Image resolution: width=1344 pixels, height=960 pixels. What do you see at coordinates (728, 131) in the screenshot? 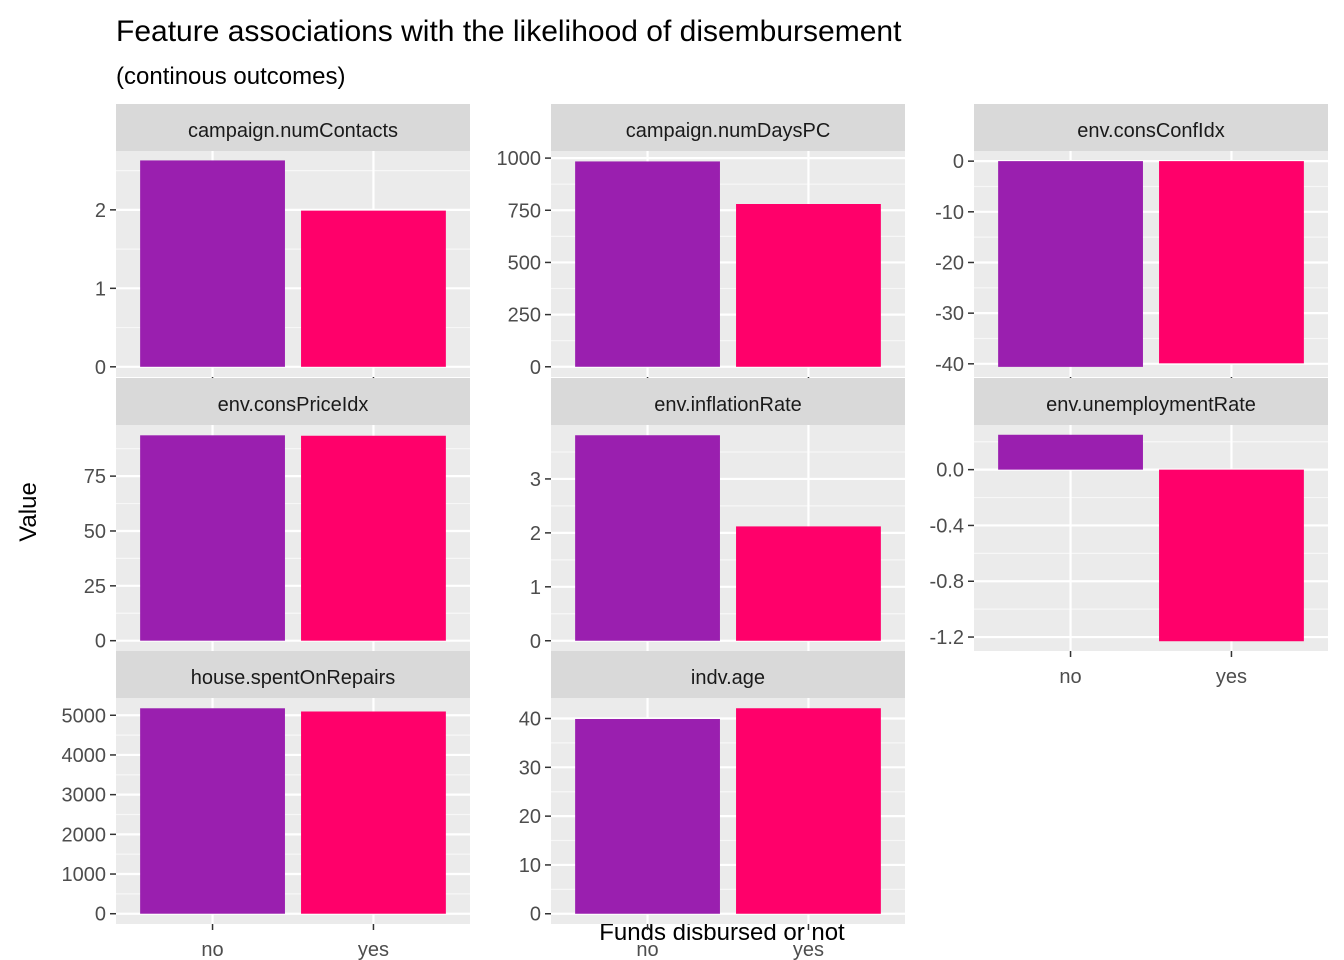
I see `facet-strip-label: campaign.numDaysPC` at bounding box center [728, 131].